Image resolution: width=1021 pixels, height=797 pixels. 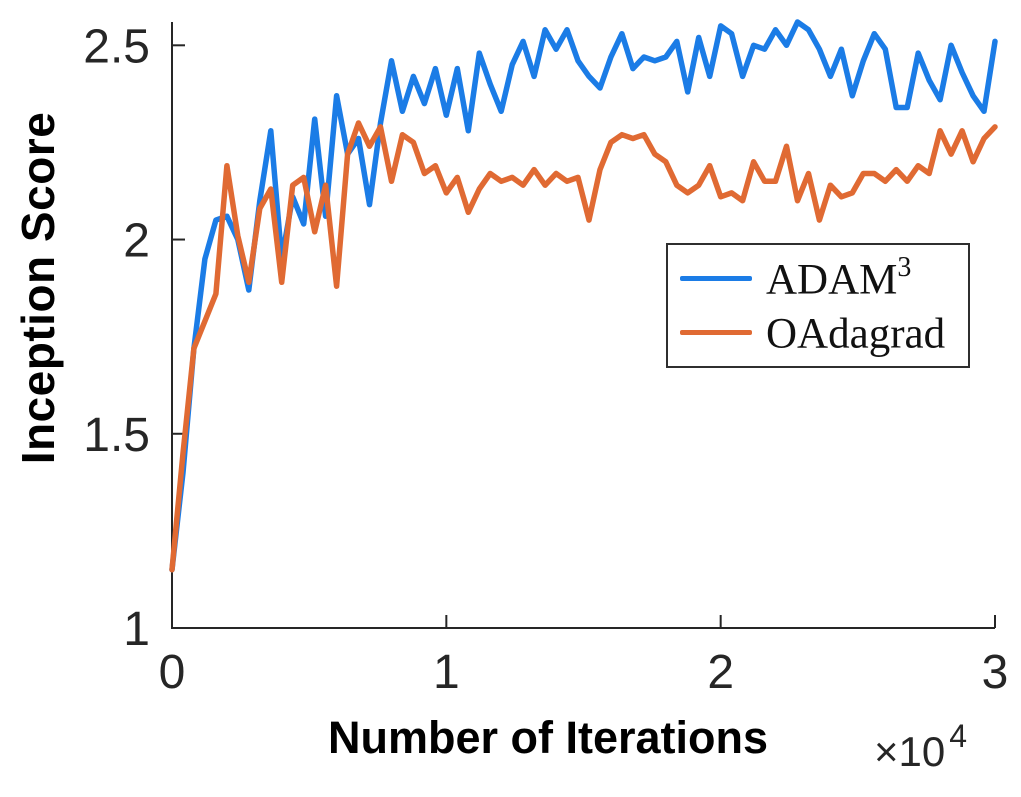 I want to click on x-tick-label: 0, so click(x=172, y=672).